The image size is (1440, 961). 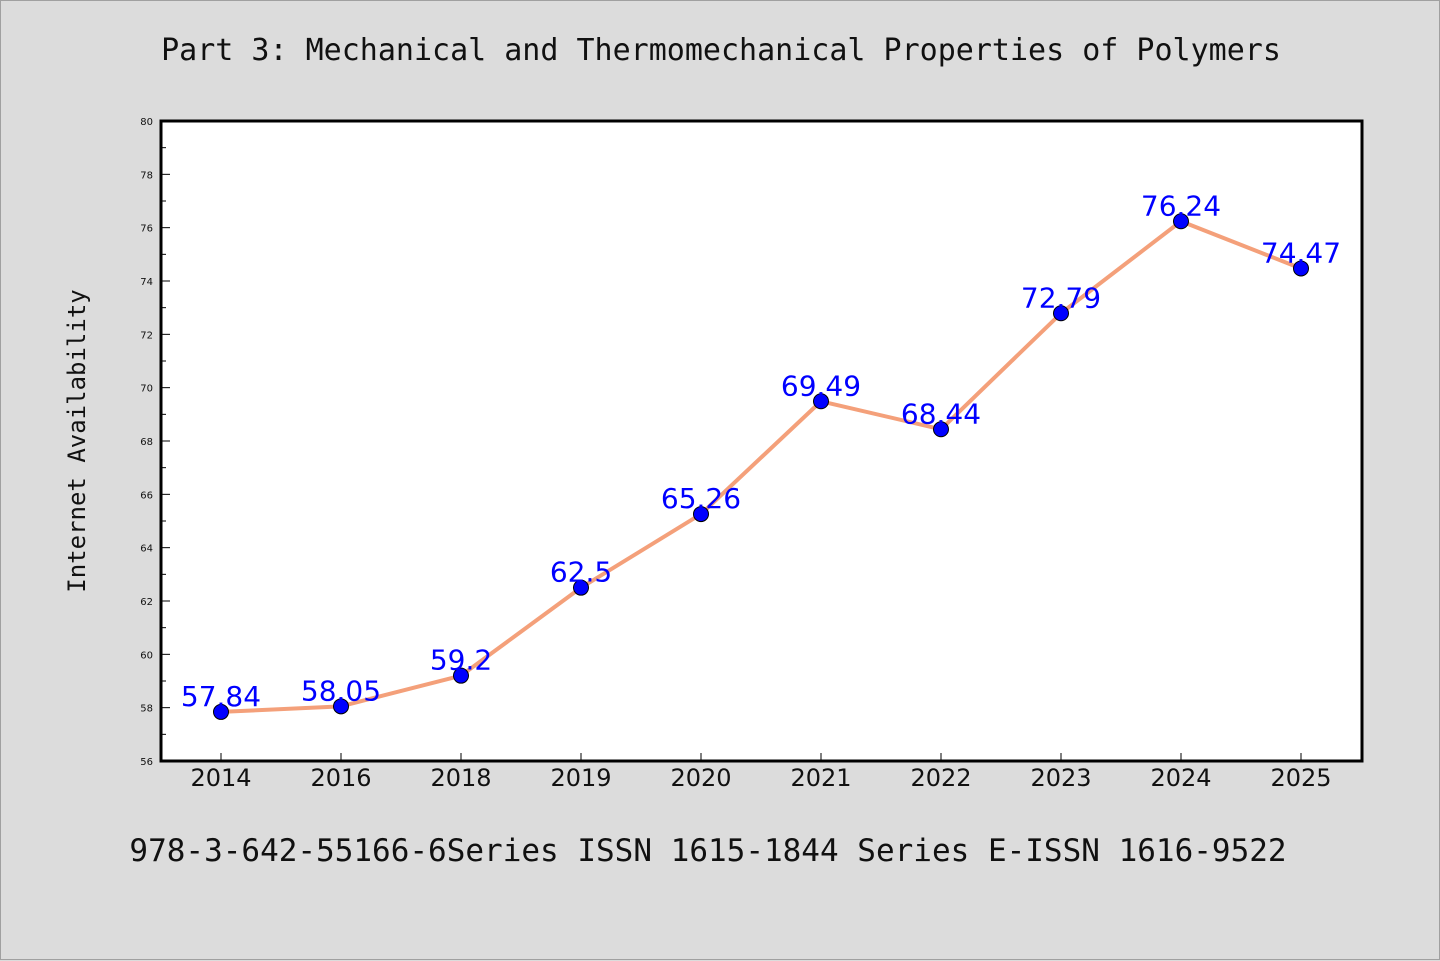 What do you see at coordinates (146, 602) in the screenshot?
I see `y-tick-label: 62` at bounding box center [146, 602].